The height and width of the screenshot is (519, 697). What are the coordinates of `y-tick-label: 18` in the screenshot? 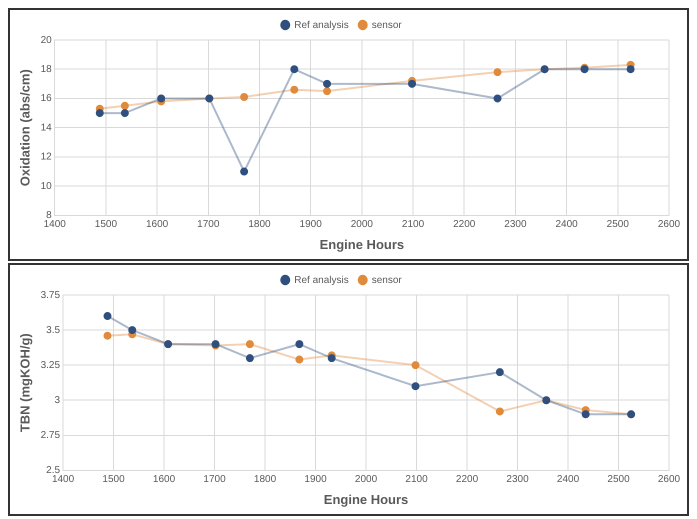 It's located at (46, 69).